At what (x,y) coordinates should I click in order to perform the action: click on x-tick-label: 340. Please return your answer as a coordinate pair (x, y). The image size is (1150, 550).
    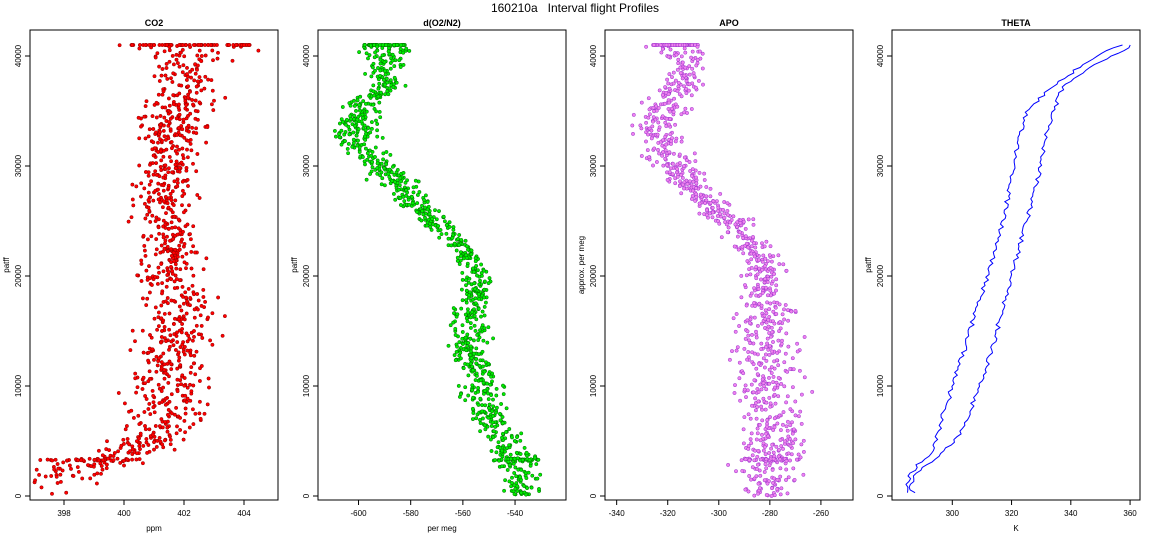
    Looking at the image, I should click on (1071, 513).